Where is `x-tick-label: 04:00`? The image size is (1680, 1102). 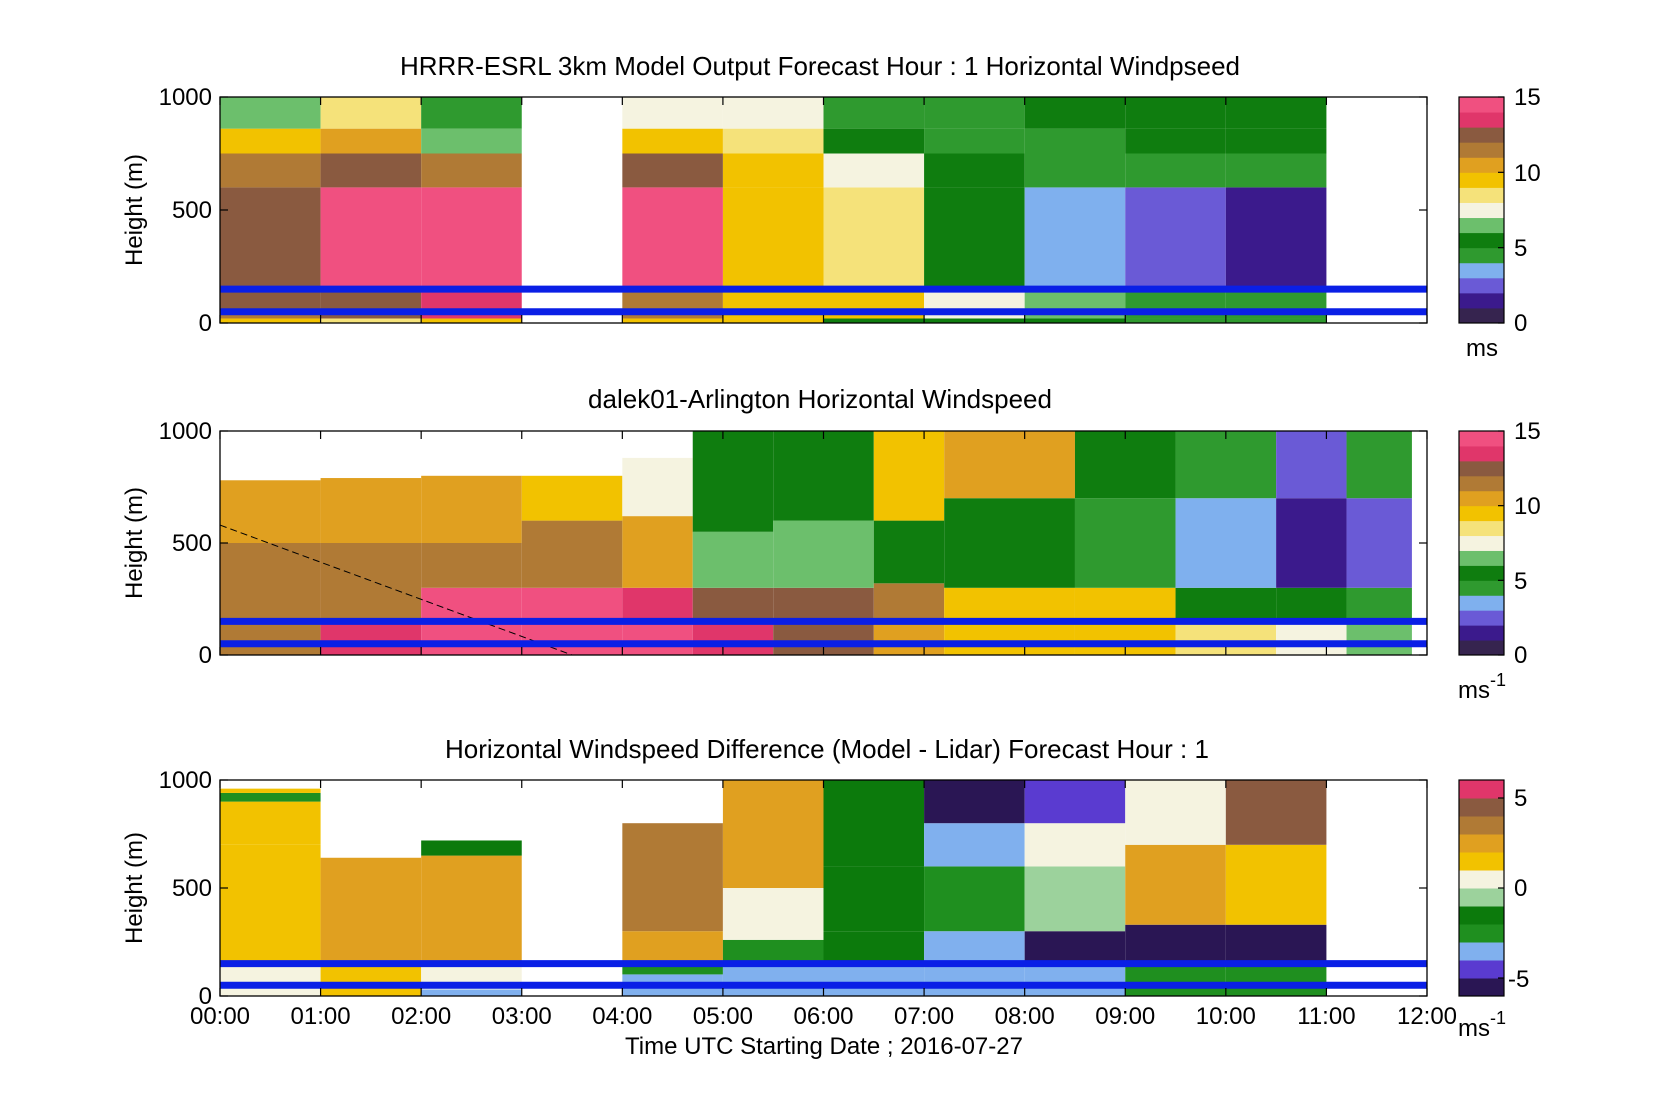 x-tick-label: 04:00 is located at coordinates (622, 1016).